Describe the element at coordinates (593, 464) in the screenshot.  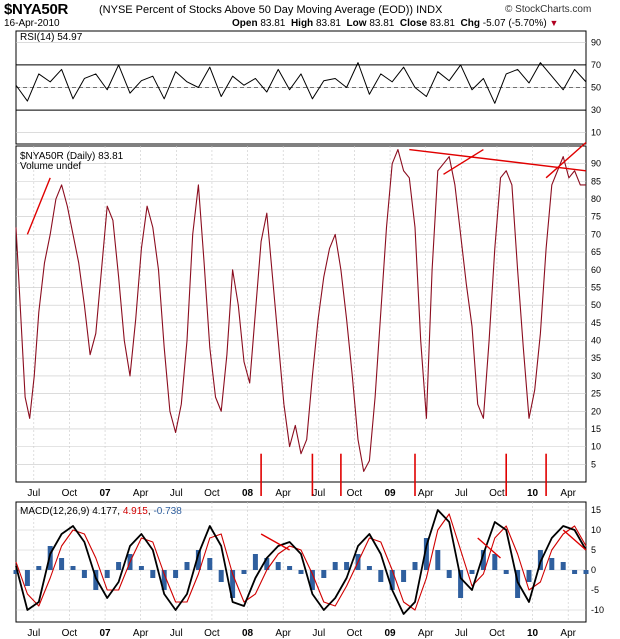
I see `price-y-tick: 5` at that location.